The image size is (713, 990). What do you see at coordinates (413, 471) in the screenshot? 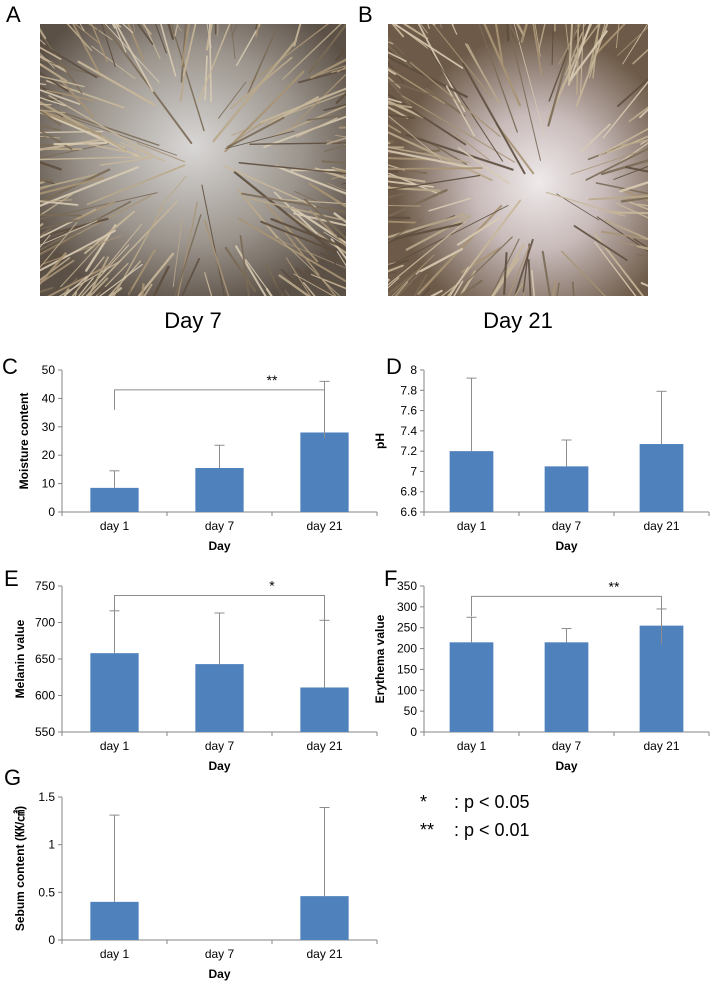
I see `y-tick-label: 7` at bounding box center [413, 471].